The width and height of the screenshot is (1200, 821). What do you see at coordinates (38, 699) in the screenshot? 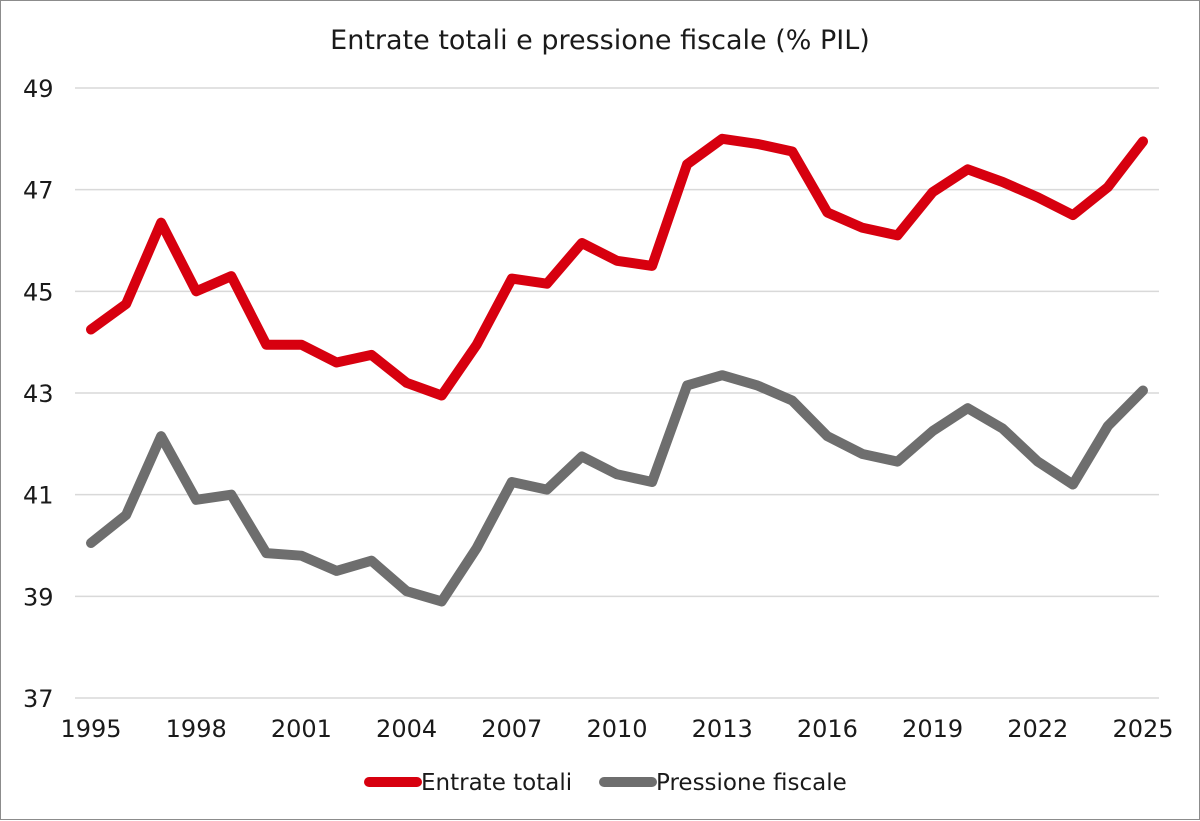
I see `y-tick-label: 37` at bounding box center [38, 699].